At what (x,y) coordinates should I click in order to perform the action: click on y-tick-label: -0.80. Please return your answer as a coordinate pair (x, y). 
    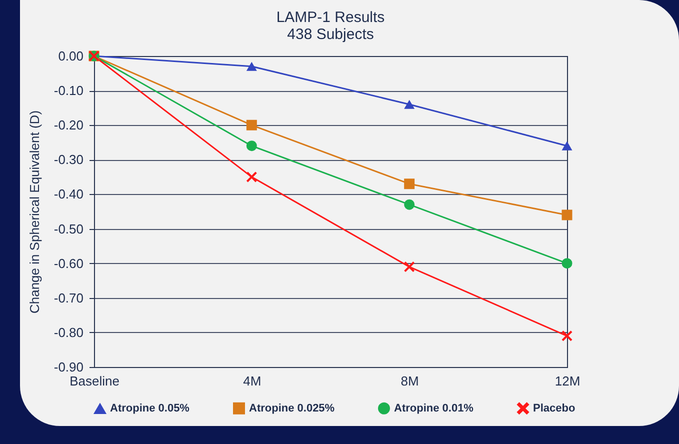
    Looking at the image, I should click on (69, 332).